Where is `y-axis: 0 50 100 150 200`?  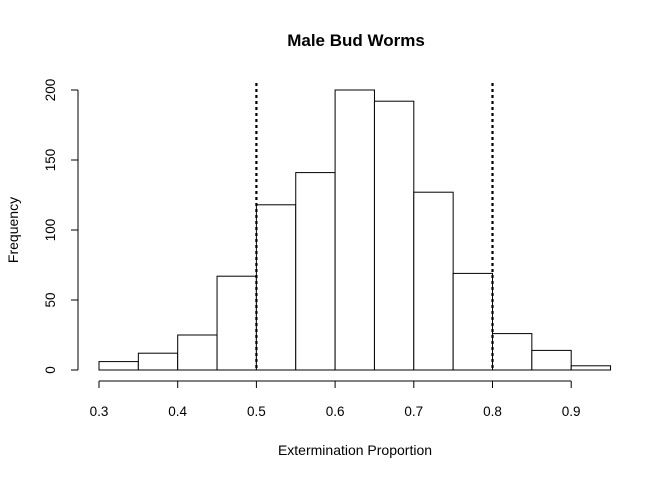
y-axis: 0 50 100 150 200 is located at coordinates (61, 226).